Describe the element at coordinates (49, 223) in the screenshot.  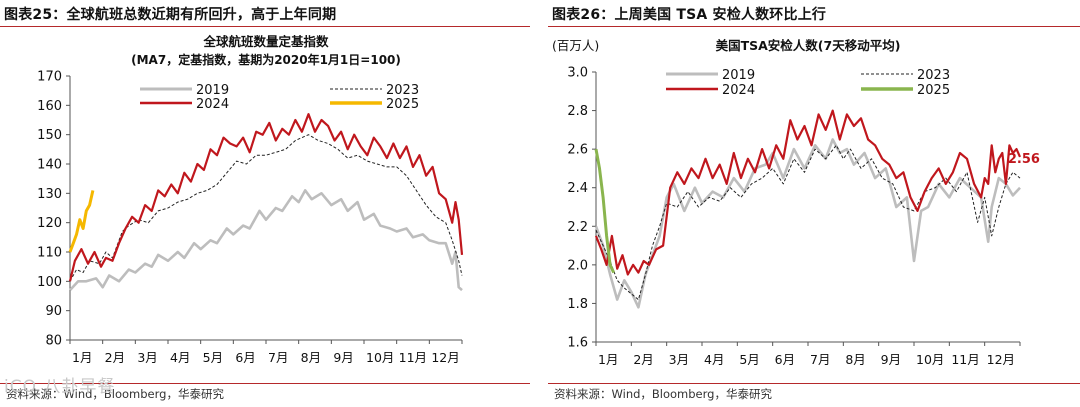
I see `left-y-tick-label: 120` at that location.